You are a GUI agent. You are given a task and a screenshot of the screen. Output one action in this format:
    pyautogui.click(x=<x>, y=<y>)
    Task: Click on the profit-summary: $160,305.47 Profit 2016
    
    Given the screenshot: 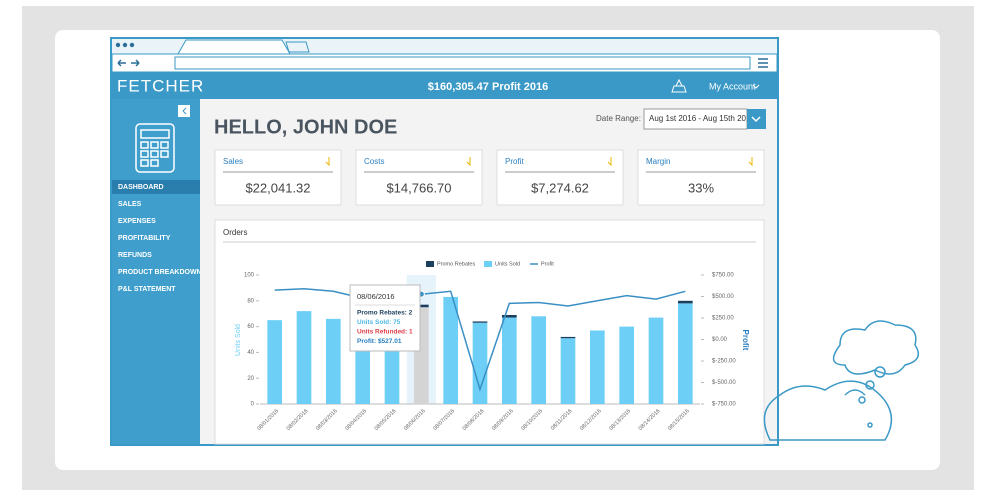 What is the action you would take?
    pyautogui.click(x=488, y=87)
    